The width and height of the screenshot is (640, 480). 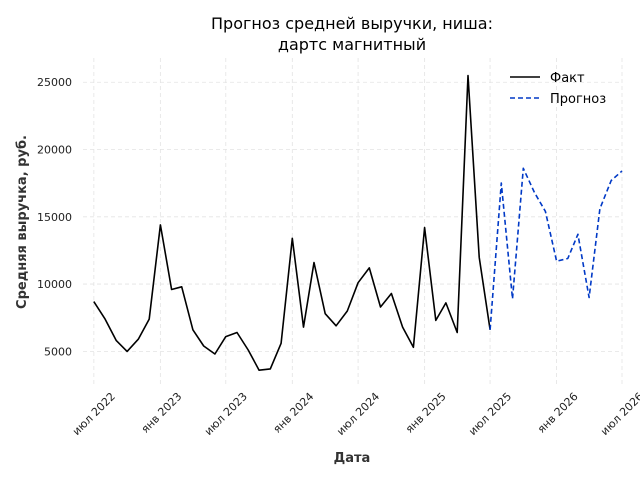 I want to click on y-axis-label: Средняя выручка, руб., so click(x=22, y=222).